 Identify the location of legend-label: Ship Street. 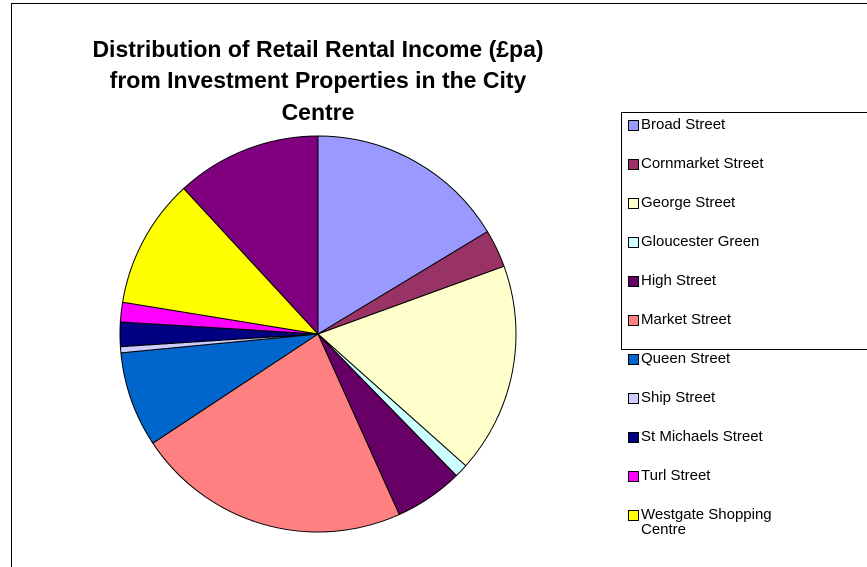
(678, 397).